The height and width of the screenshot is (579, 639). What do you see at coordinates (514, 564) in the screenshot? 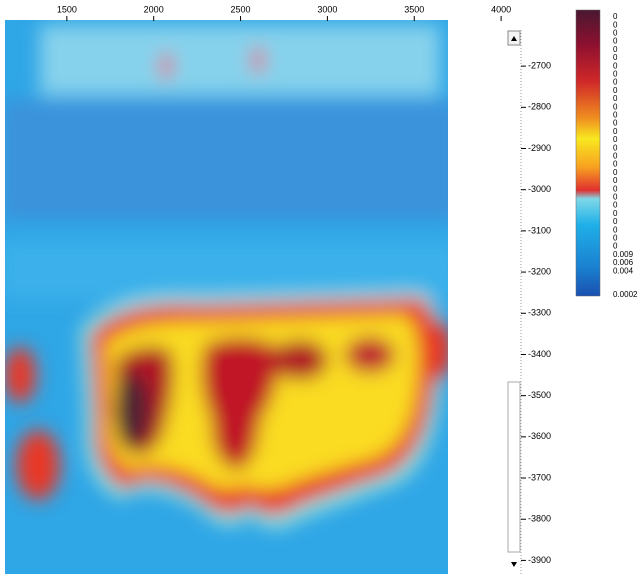
I see `scroll-down` at bounding box center [514, 564].